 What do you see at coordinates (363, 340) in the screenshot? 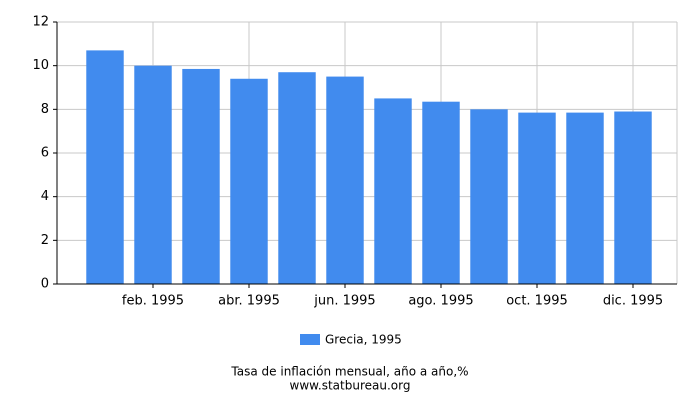
I see `legend-label: Grecia, 1995` at bounding box center [363, 340].